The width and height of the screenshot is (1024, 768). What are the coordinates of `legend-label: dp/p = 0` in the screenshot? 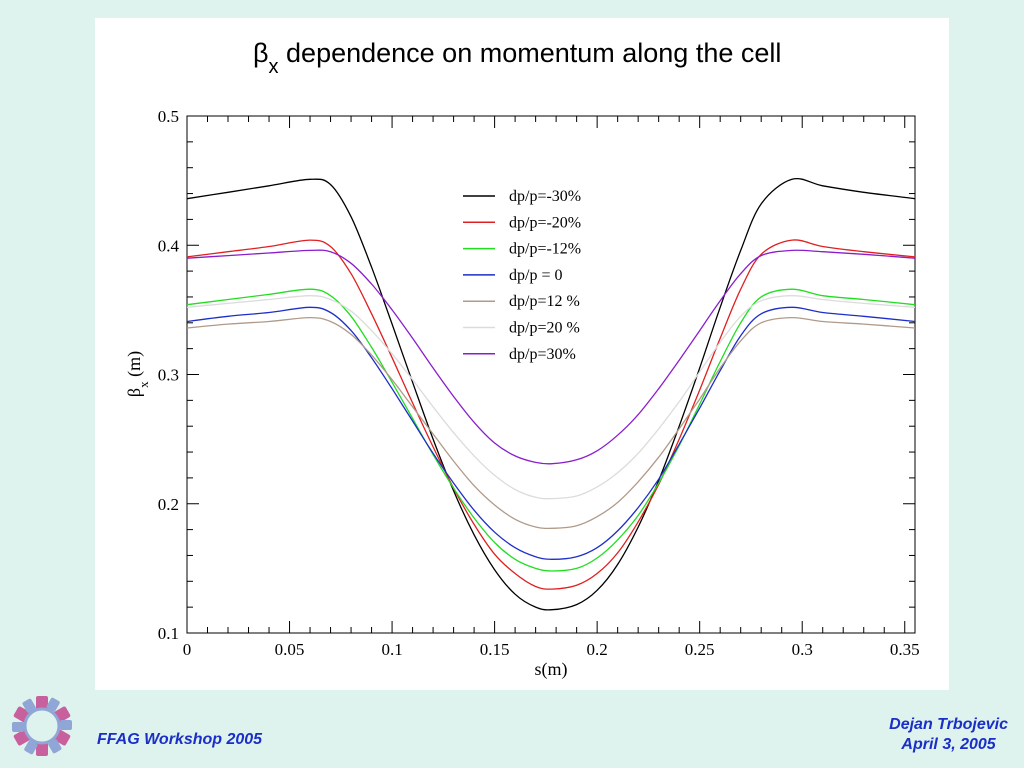 It's located at (535, 275).